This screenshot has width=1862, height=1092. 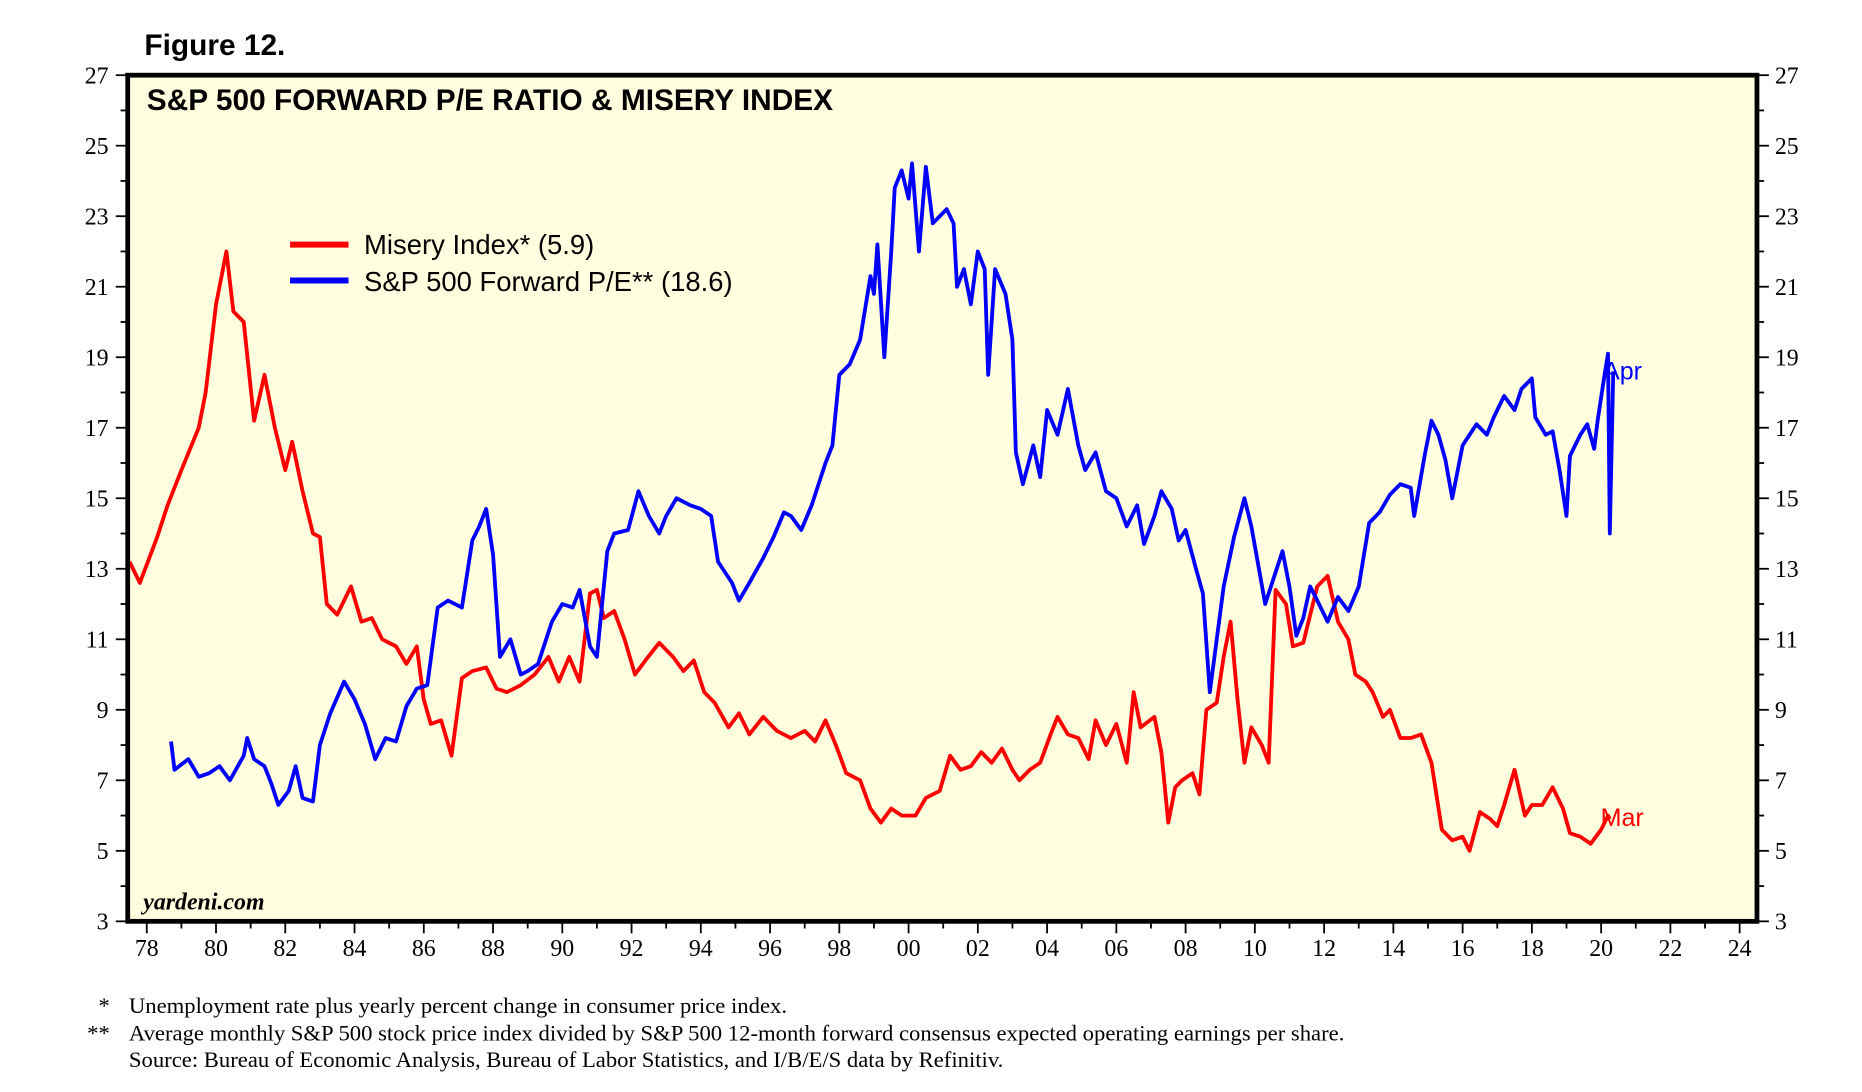 What do you see at coordinates (1186, 949) in the screenshot?
I see `x-tick-label: 08` at bounding box center [1186, 949].